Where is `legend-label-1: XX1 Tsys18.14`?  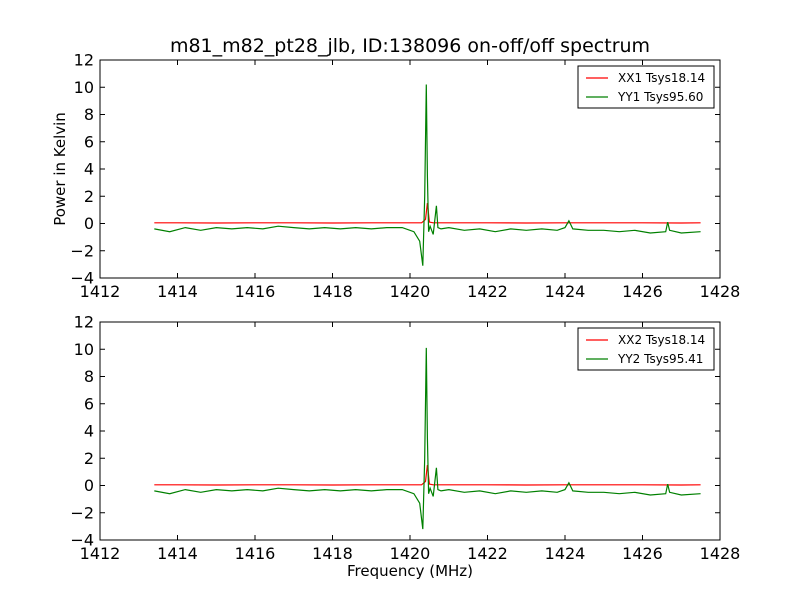
legend-label-1: XX1 Tsys18.14 is located at coordinates (661, 78).